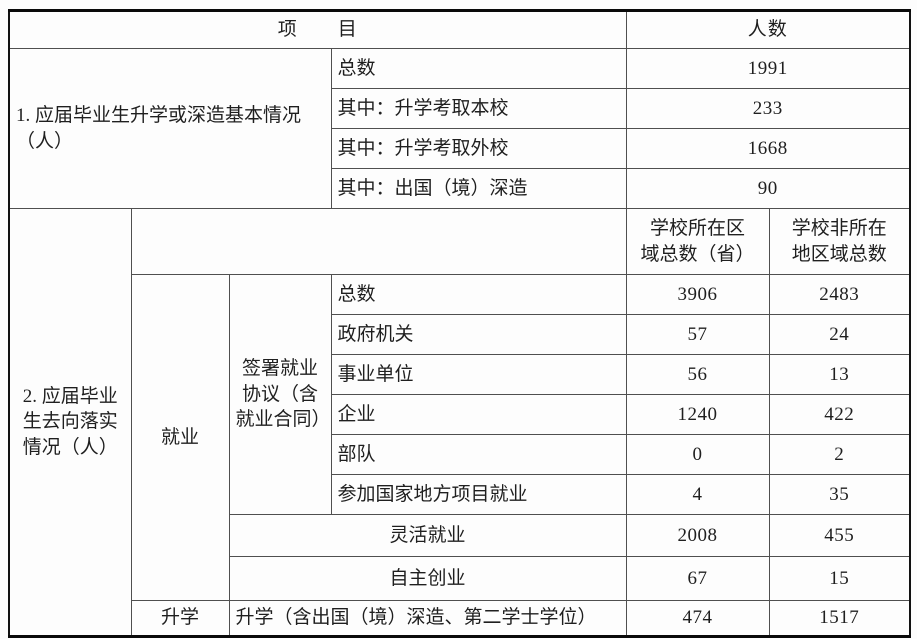  Describe the element at coordinates (317, 29) in the screenshot. I see `column-header-item: 项 目` at that location.